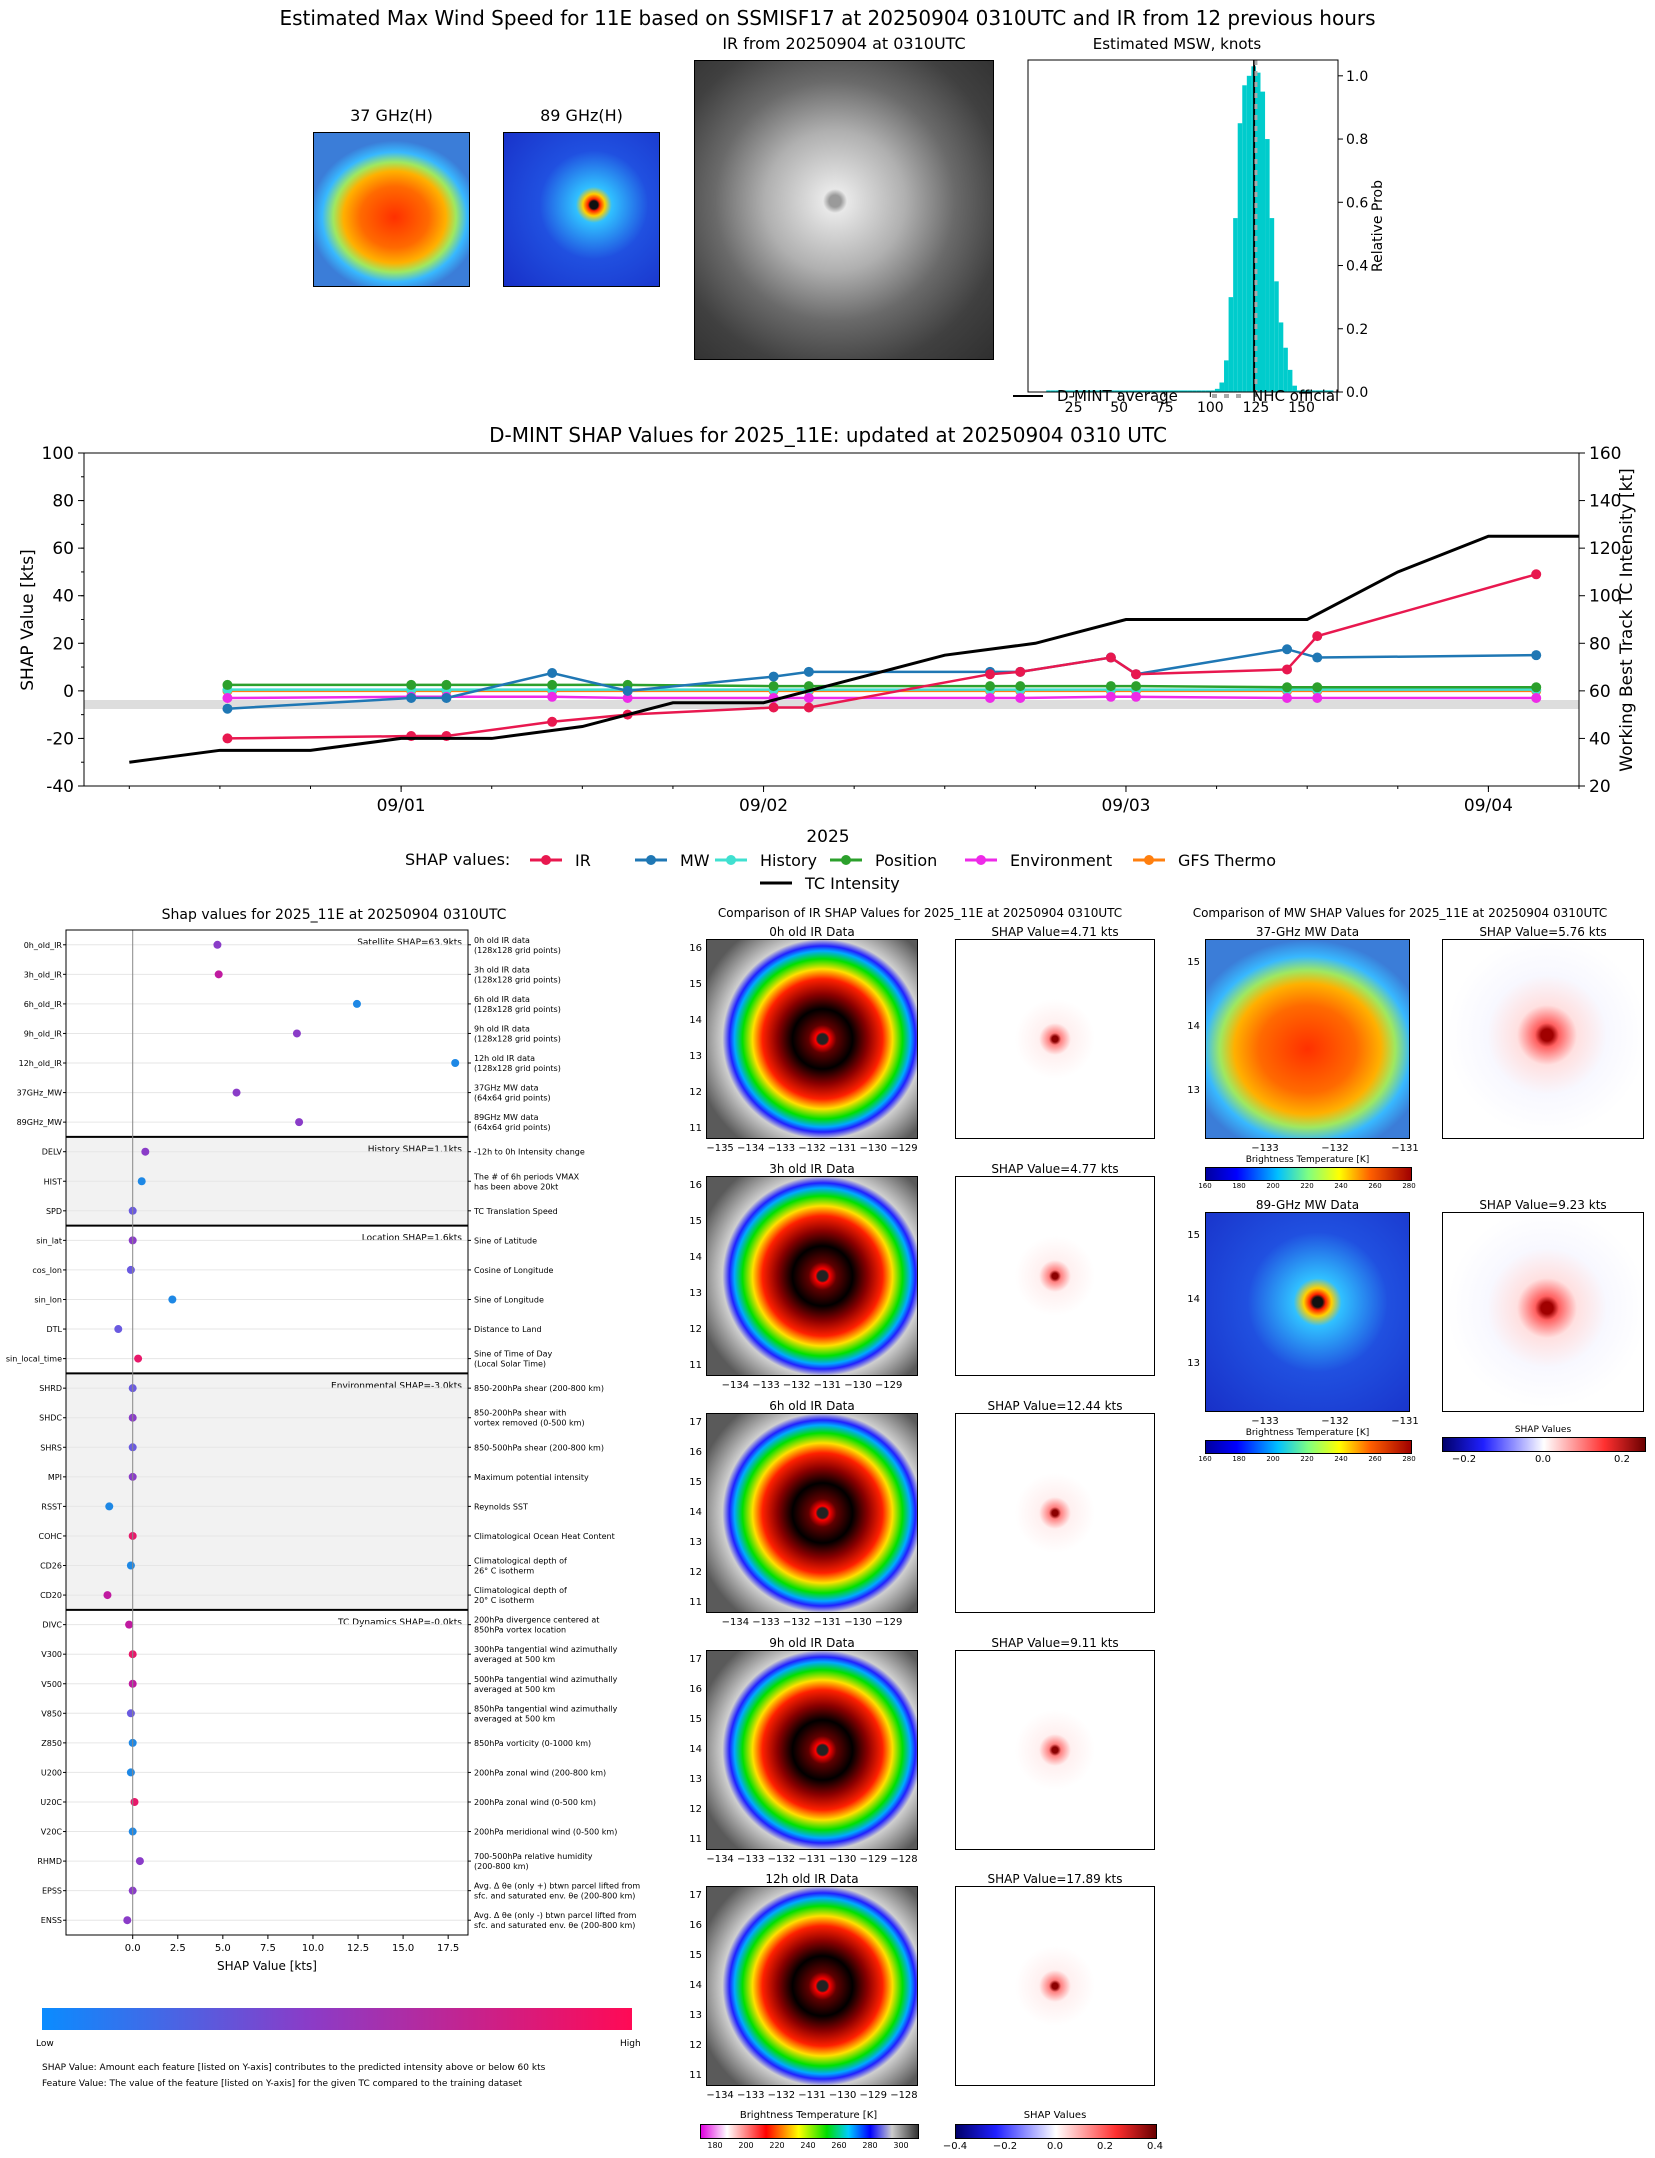 This screenshot has width=1655, height=2158. Describe the element at coordinates (47, 1270) in the screenshot. I see `feature-name: cos_lon` at that location.